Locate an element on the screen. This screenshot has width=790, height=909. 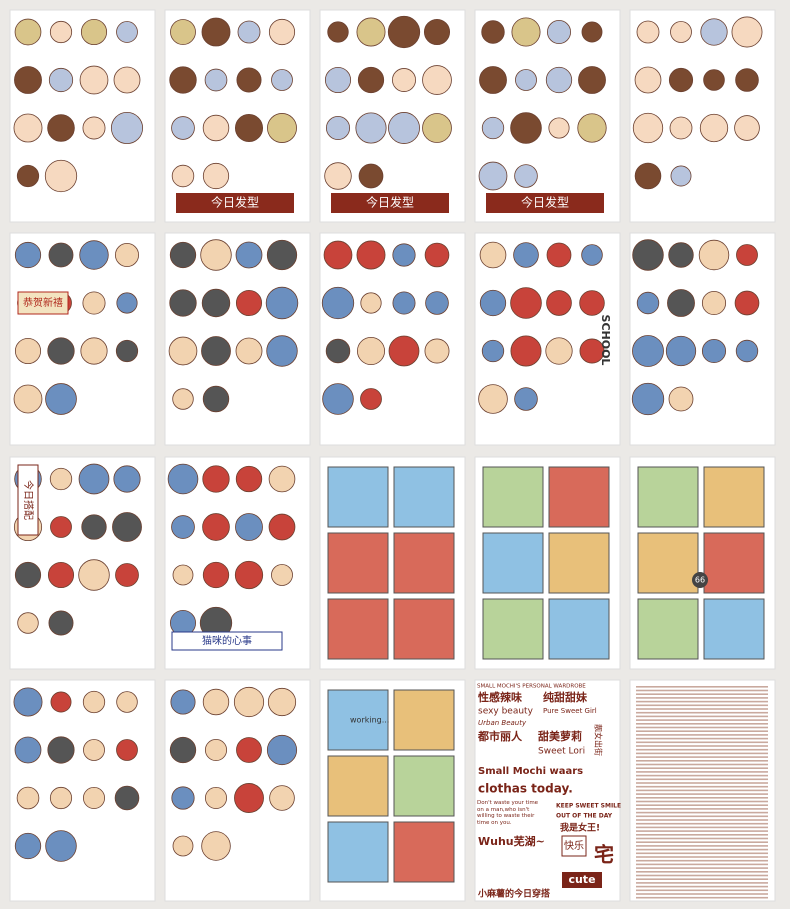
queen: 我是女王! is located at coordinates (580, 828).